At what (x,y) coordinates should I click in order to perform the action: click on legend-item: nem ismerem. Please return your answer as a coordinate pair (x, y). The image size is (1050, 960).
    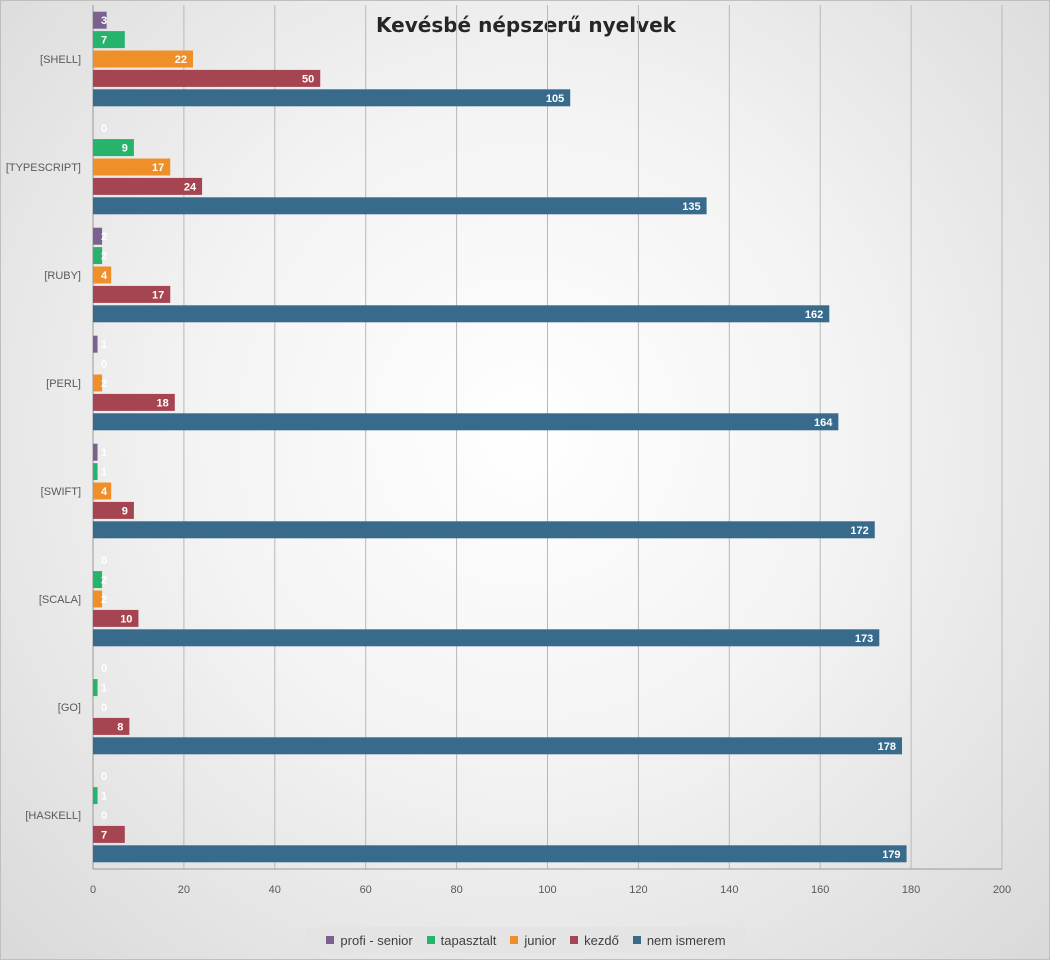
    Looking at the image, I should click on (679, 940).